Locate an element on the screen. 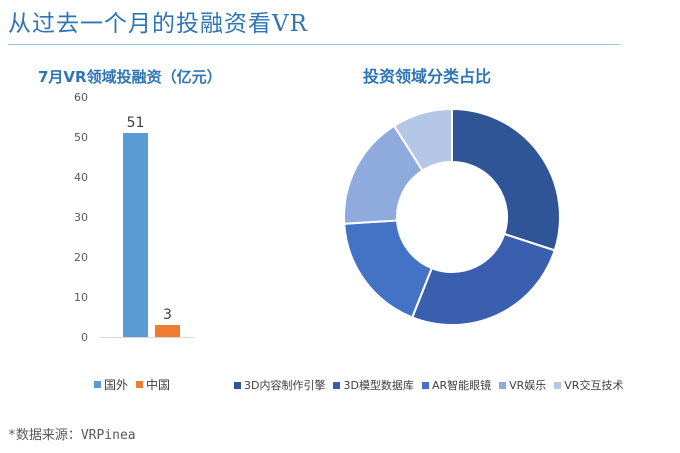 This screenshot has width=680, height=453. y-axis-tick-label: 60 is located at coordinates (81, 97).